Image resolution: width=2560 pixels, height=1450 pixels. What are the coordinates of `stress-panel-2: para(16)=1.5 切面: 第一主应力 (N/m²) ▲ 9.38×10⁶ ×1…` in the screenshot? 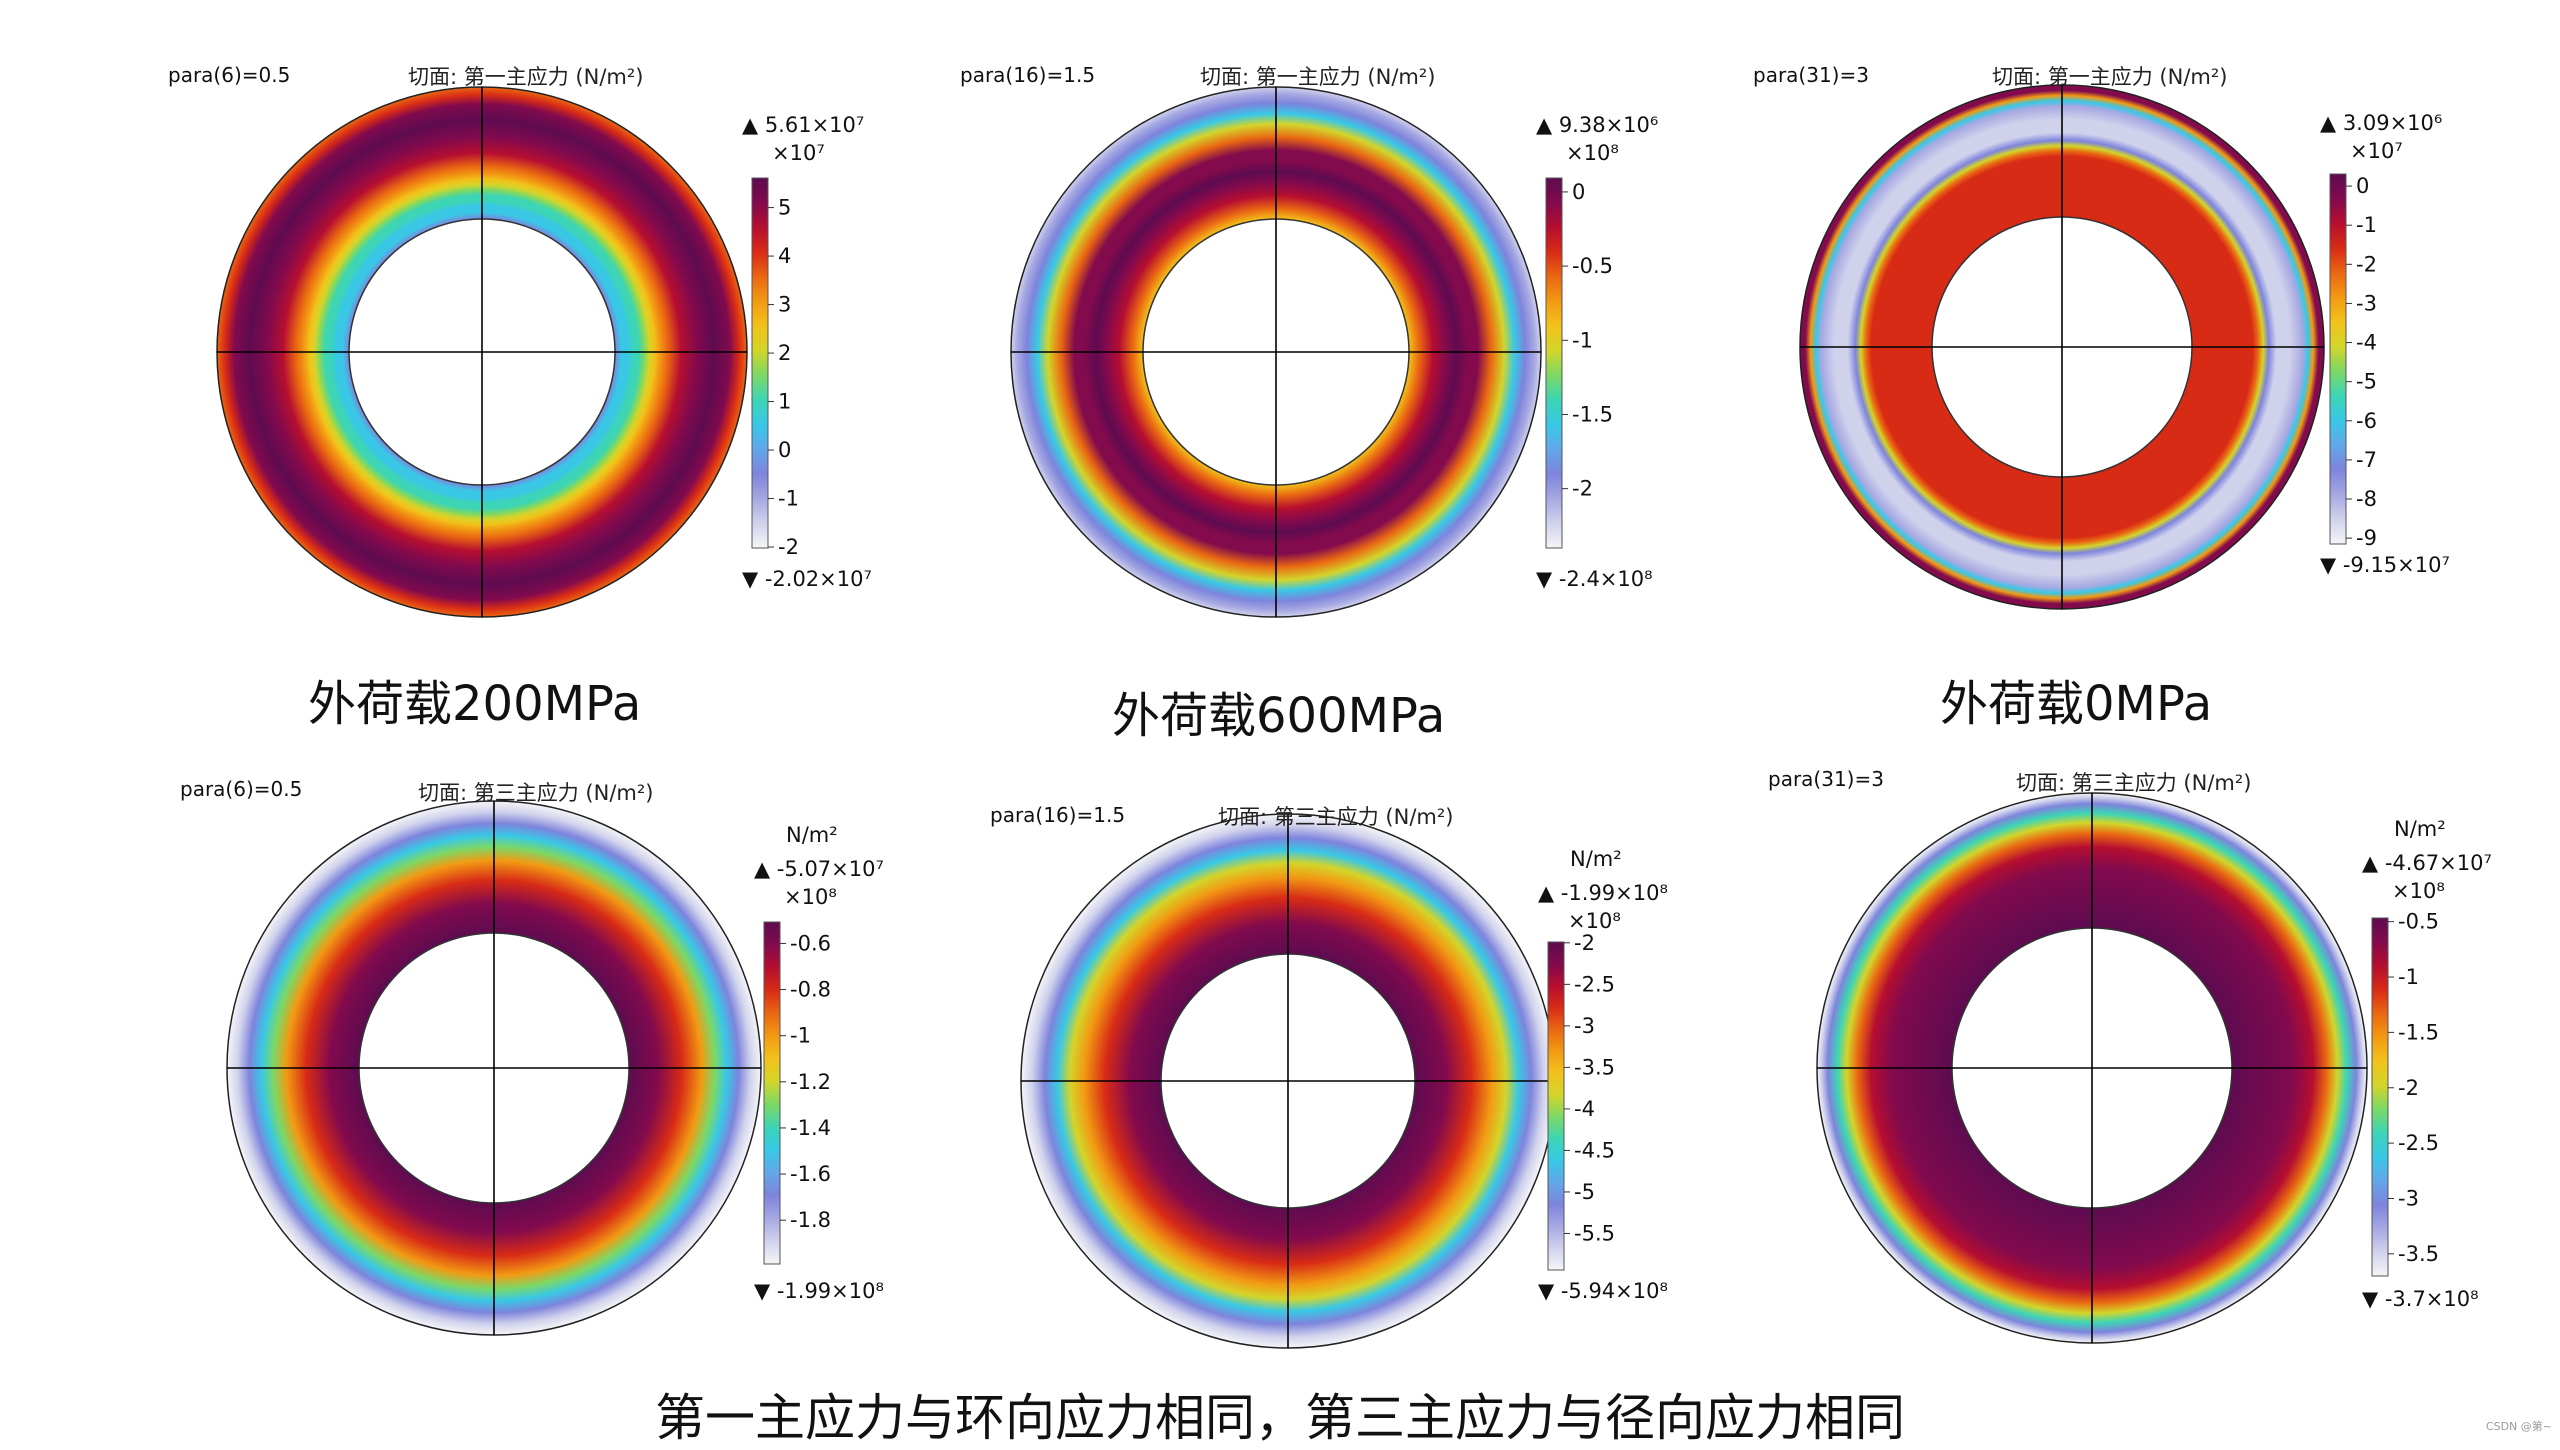 It's located at (1309, 340).